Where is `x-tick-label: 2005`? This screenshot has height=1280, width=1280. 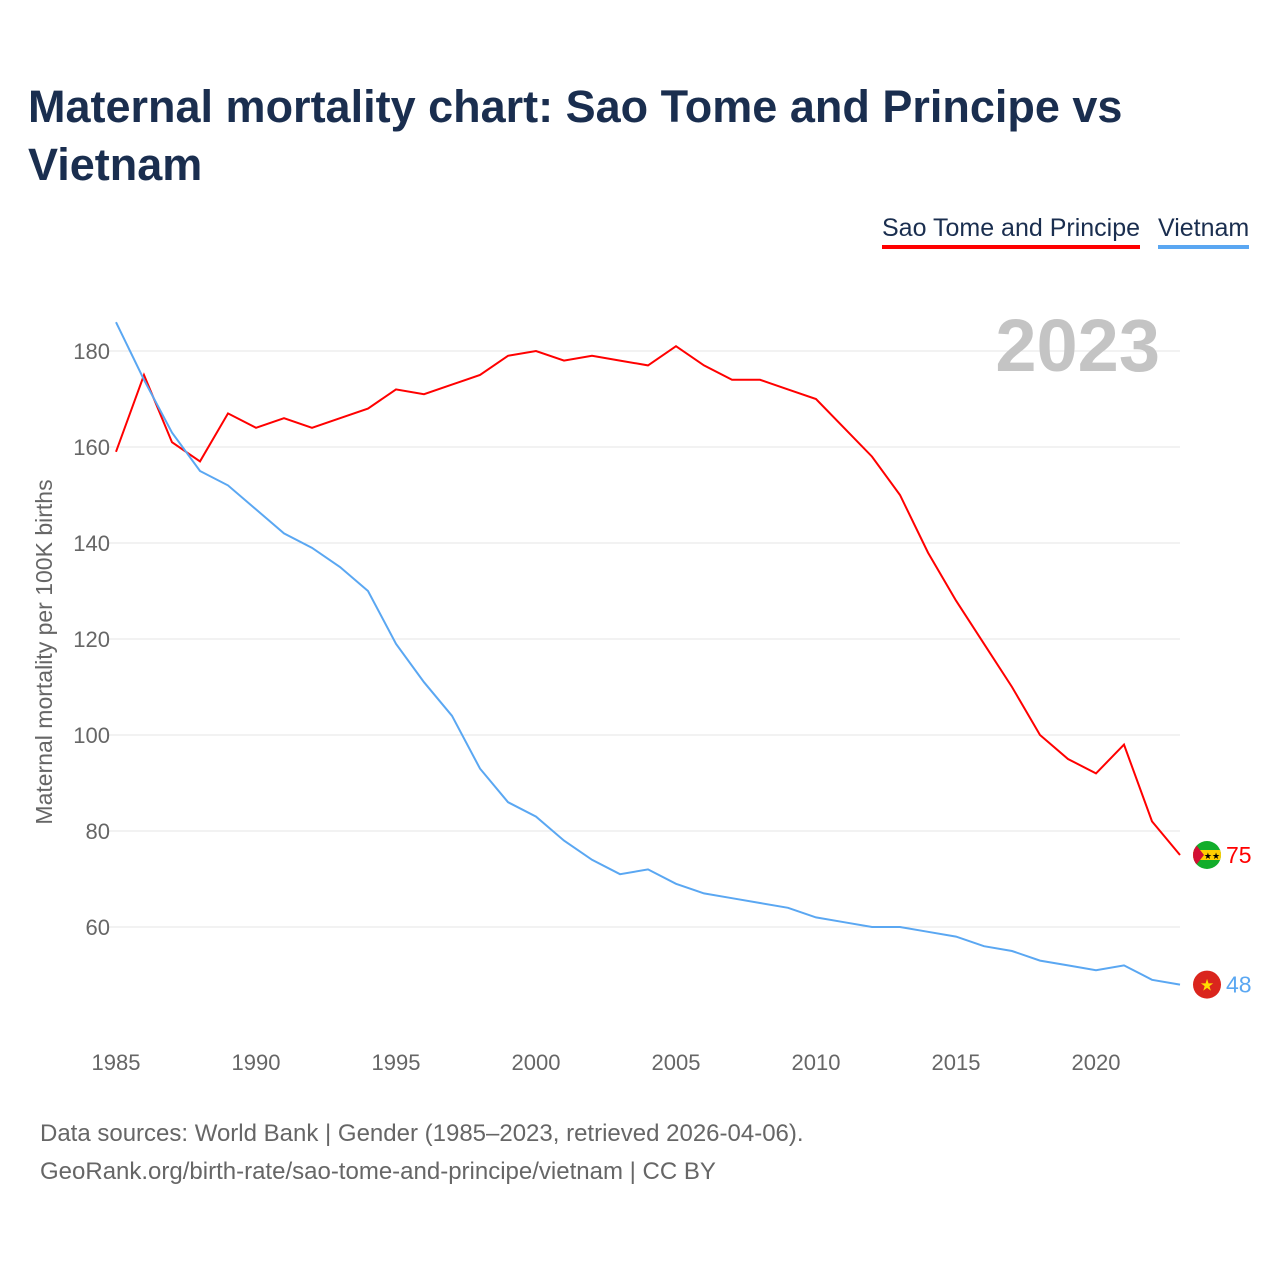 x-tick-label: 2005 is located at coordinates (676, 1062).